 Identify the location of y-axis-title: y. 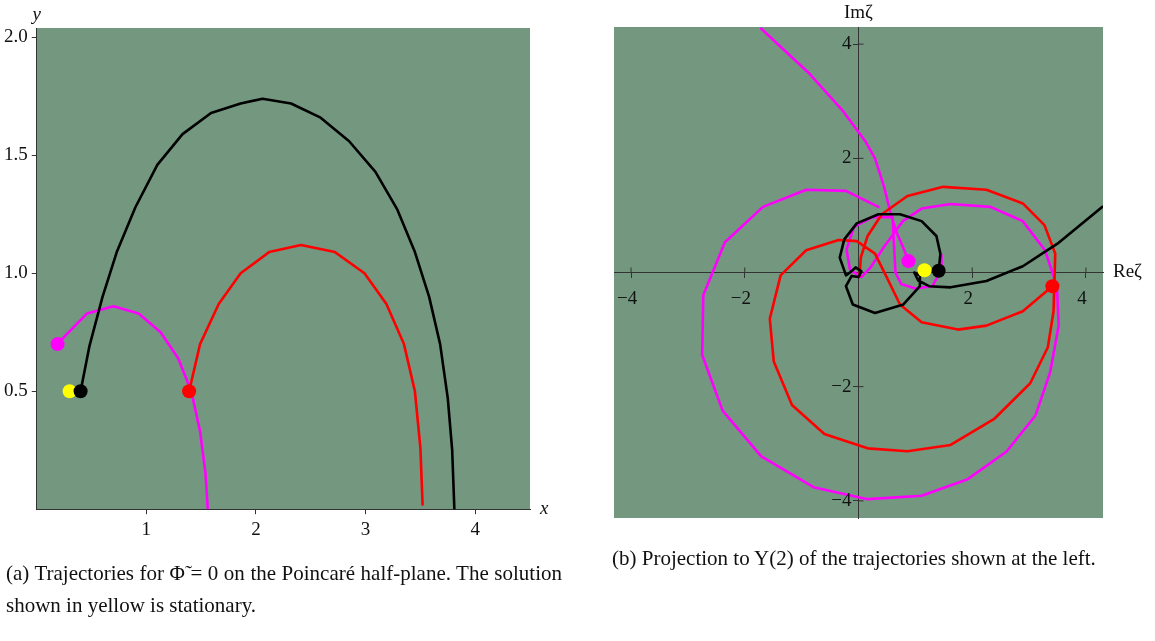
(36, 13).